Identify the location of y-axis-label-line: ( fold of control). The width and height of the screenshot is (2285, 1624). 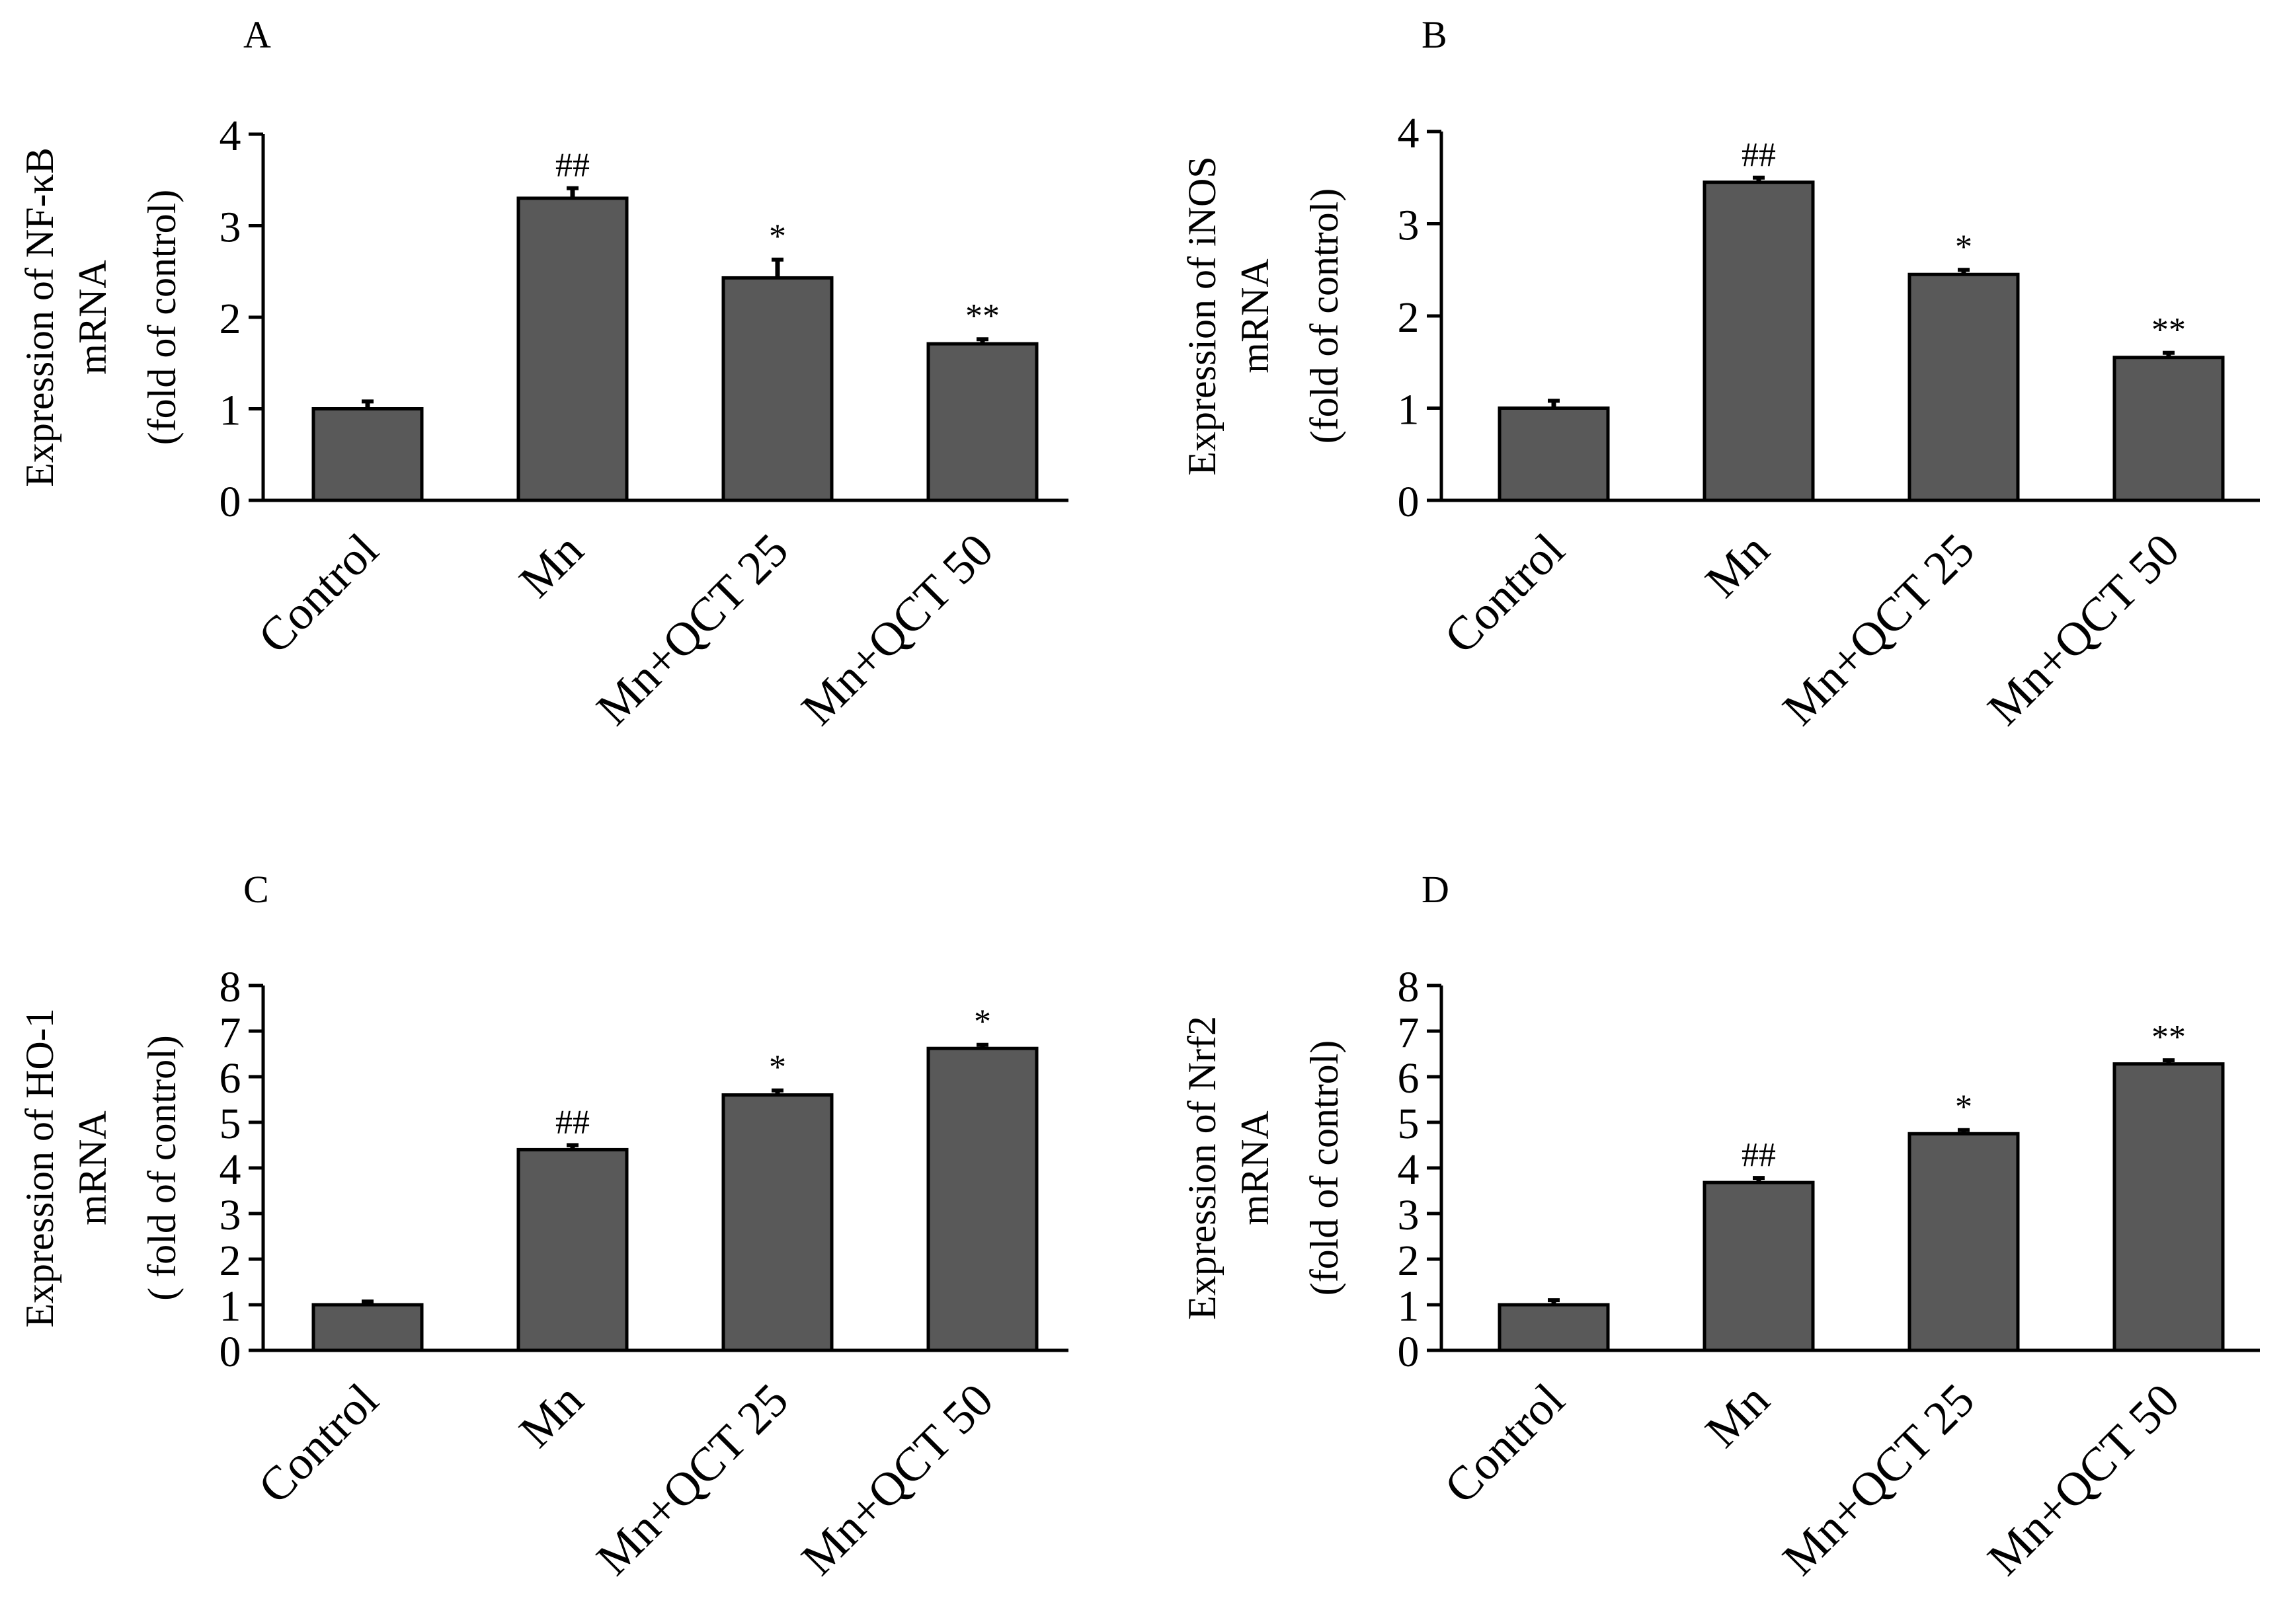
(162, 1168).